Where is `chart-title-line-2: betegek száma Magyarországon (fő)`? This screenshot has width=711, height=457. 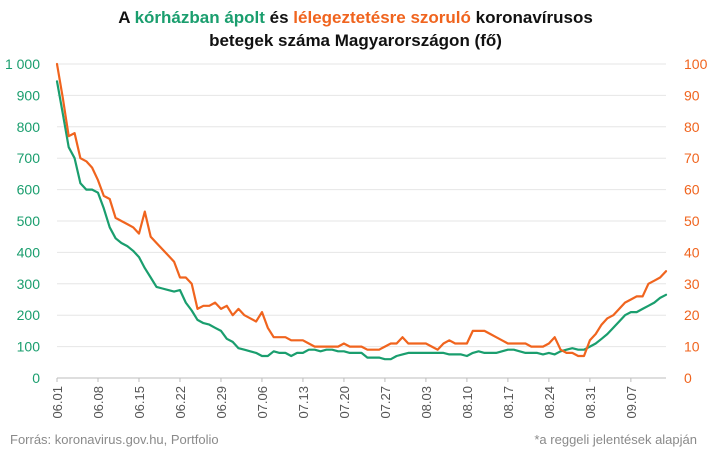
chart-title-line-2: betegek száma Magyarországon (fő) is located at coordinates (355, 40).